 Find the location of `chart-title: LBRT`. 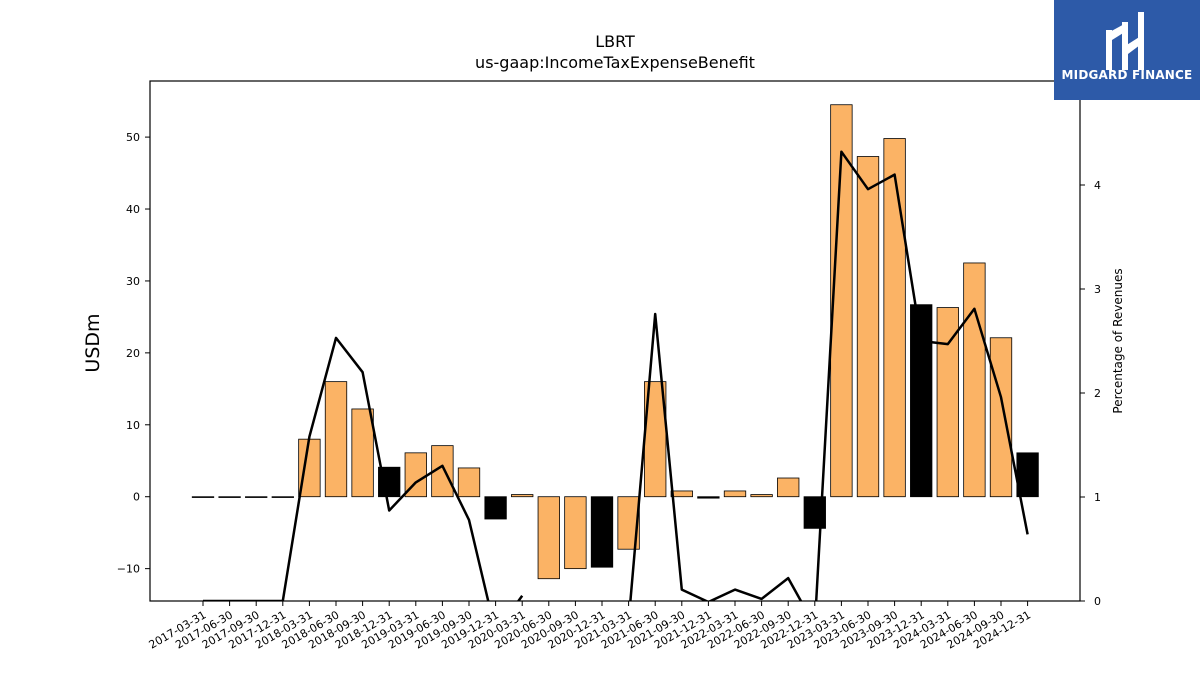

chart-title: LBRT is located at coordinates (615, 41).